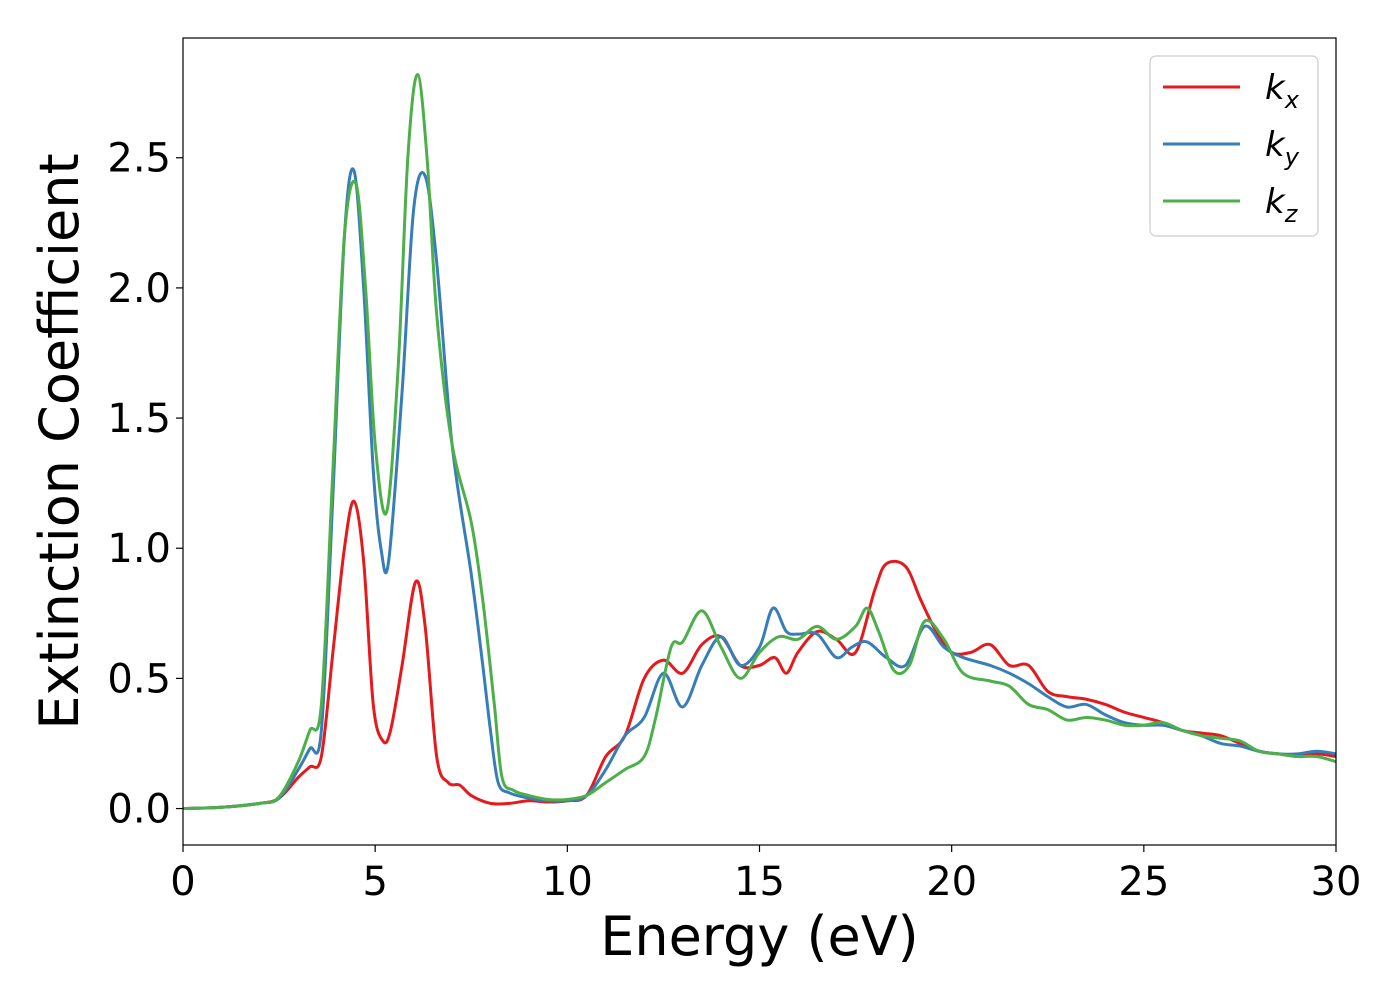  What do you see at coordinates (951, 882) in the screenshot?
I see `x-tick-label: 20` at bounding box center [951, 882].